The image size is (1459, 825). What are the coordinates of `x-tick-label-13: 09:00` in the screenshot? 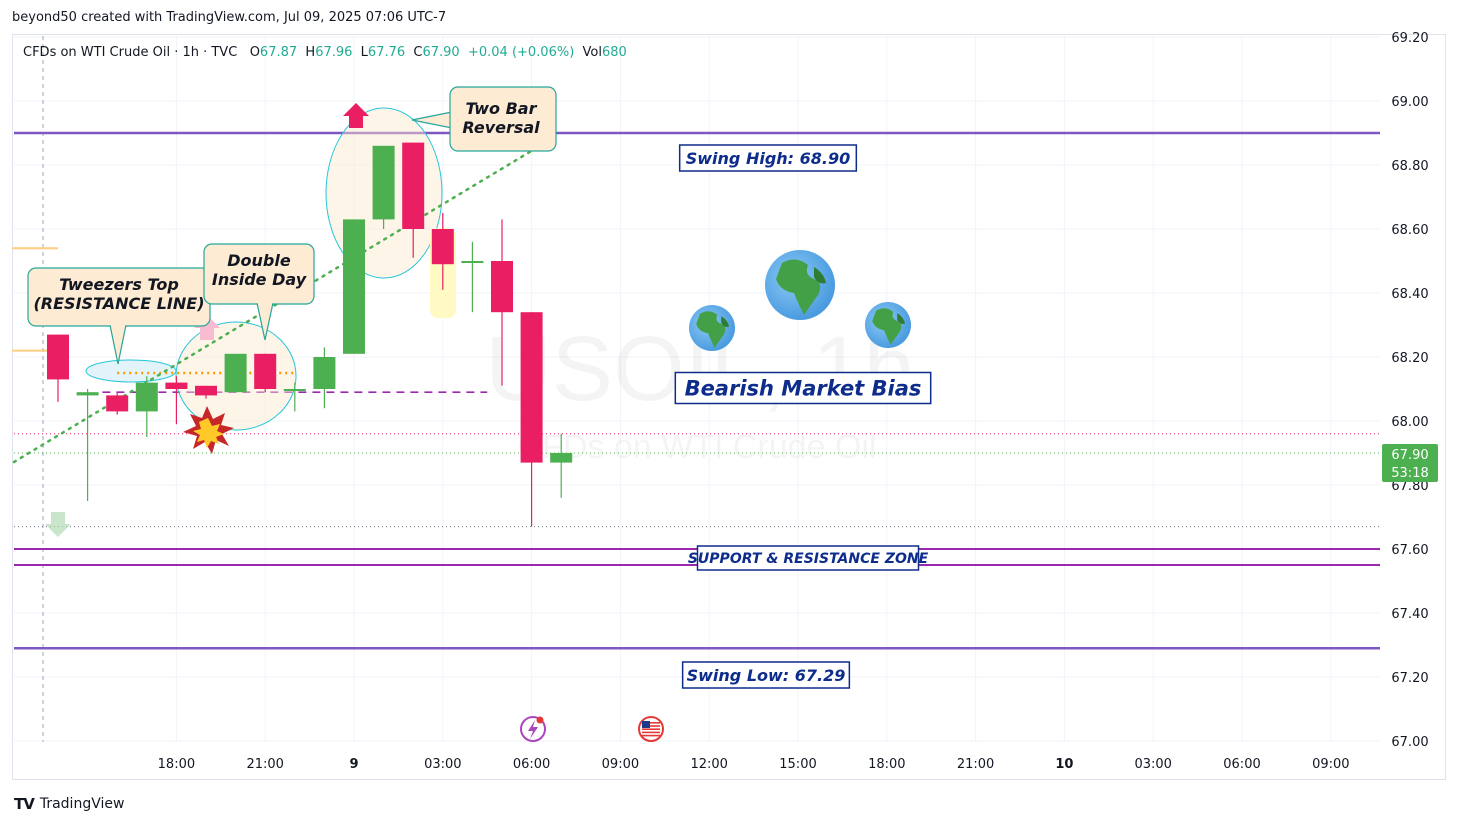 It's located at (1330, 764).